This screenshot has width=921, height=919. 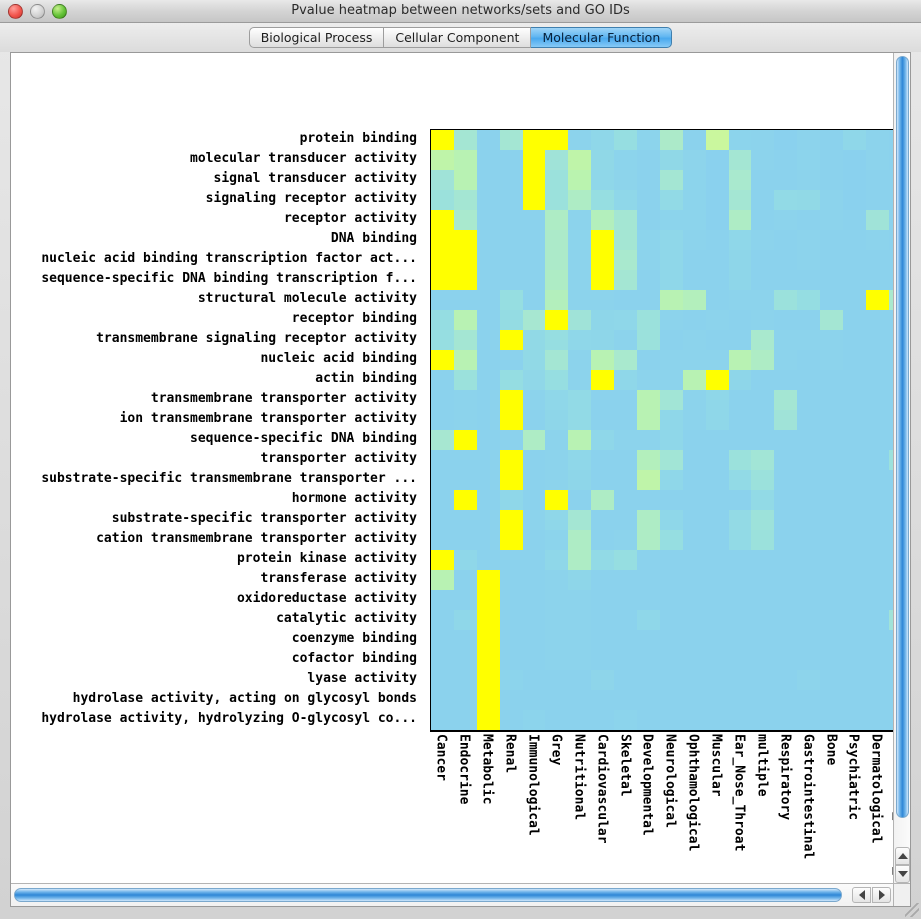 I want to click on close-button, so click(x=15, y=11).